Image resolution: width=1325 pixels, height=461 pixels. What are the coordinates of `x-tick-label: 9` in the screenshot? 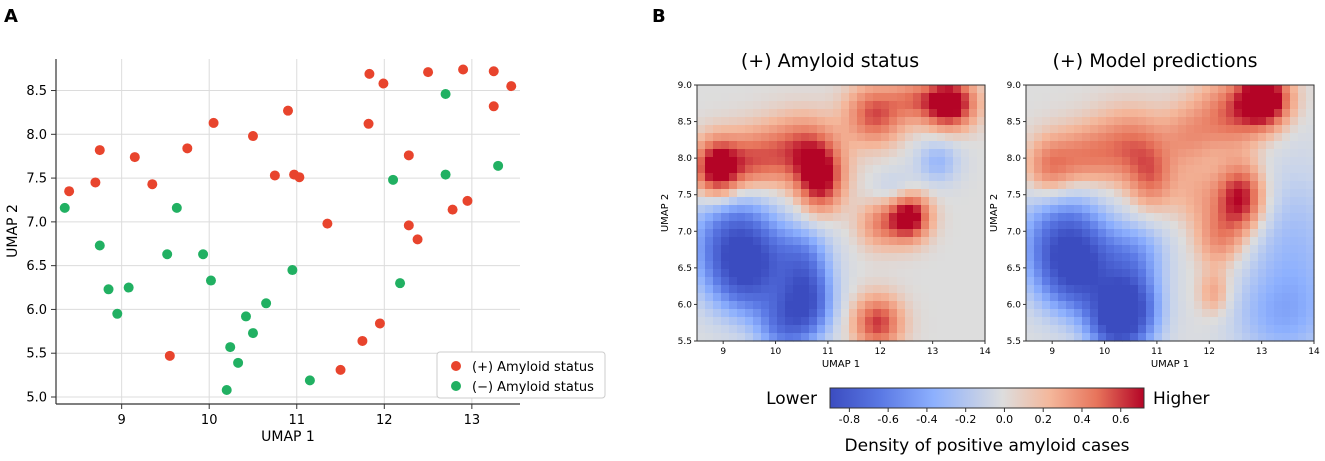 It's located at (1052, 352).